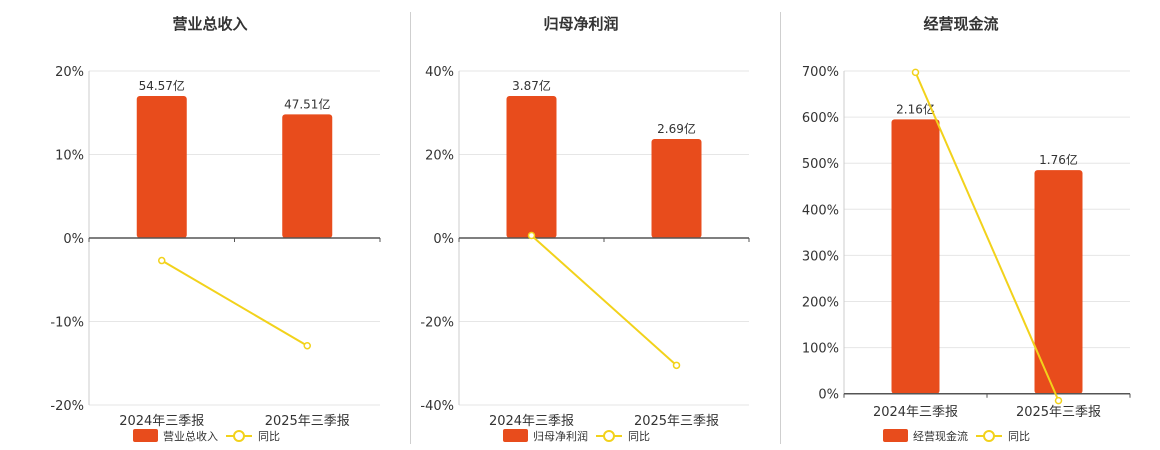  What do you see at coordinates (820, 349) in the screenshot?
I see `y-tick-label: 100%` at bounding box center [820, 349].